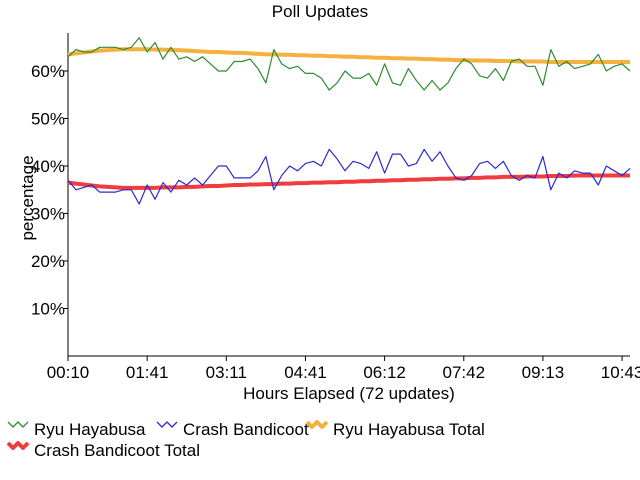 The image size is (640, 480). I want to click on series-line-ryu-hayabusa, so click(349, 64).